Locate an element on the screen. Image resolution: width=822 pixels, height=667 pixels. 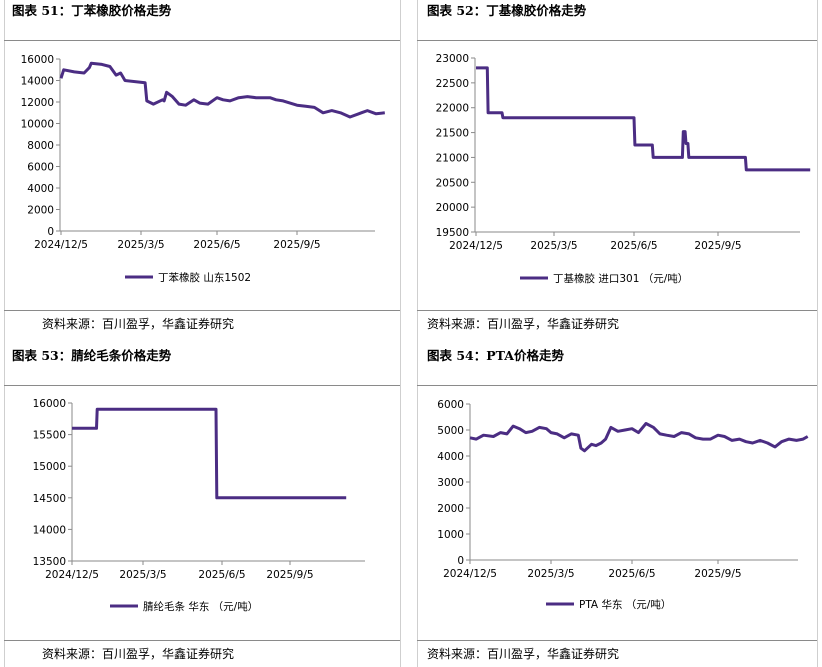
y-tick-label: 21000 is located at coordinates (452, 158).